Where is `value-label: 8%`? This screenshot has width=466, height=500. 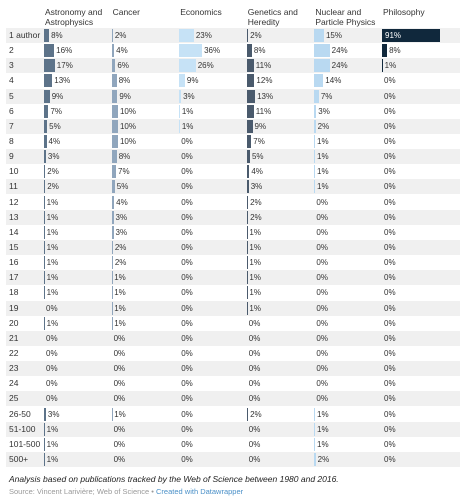 value-label: 8% is located at coordinates (395, 51).